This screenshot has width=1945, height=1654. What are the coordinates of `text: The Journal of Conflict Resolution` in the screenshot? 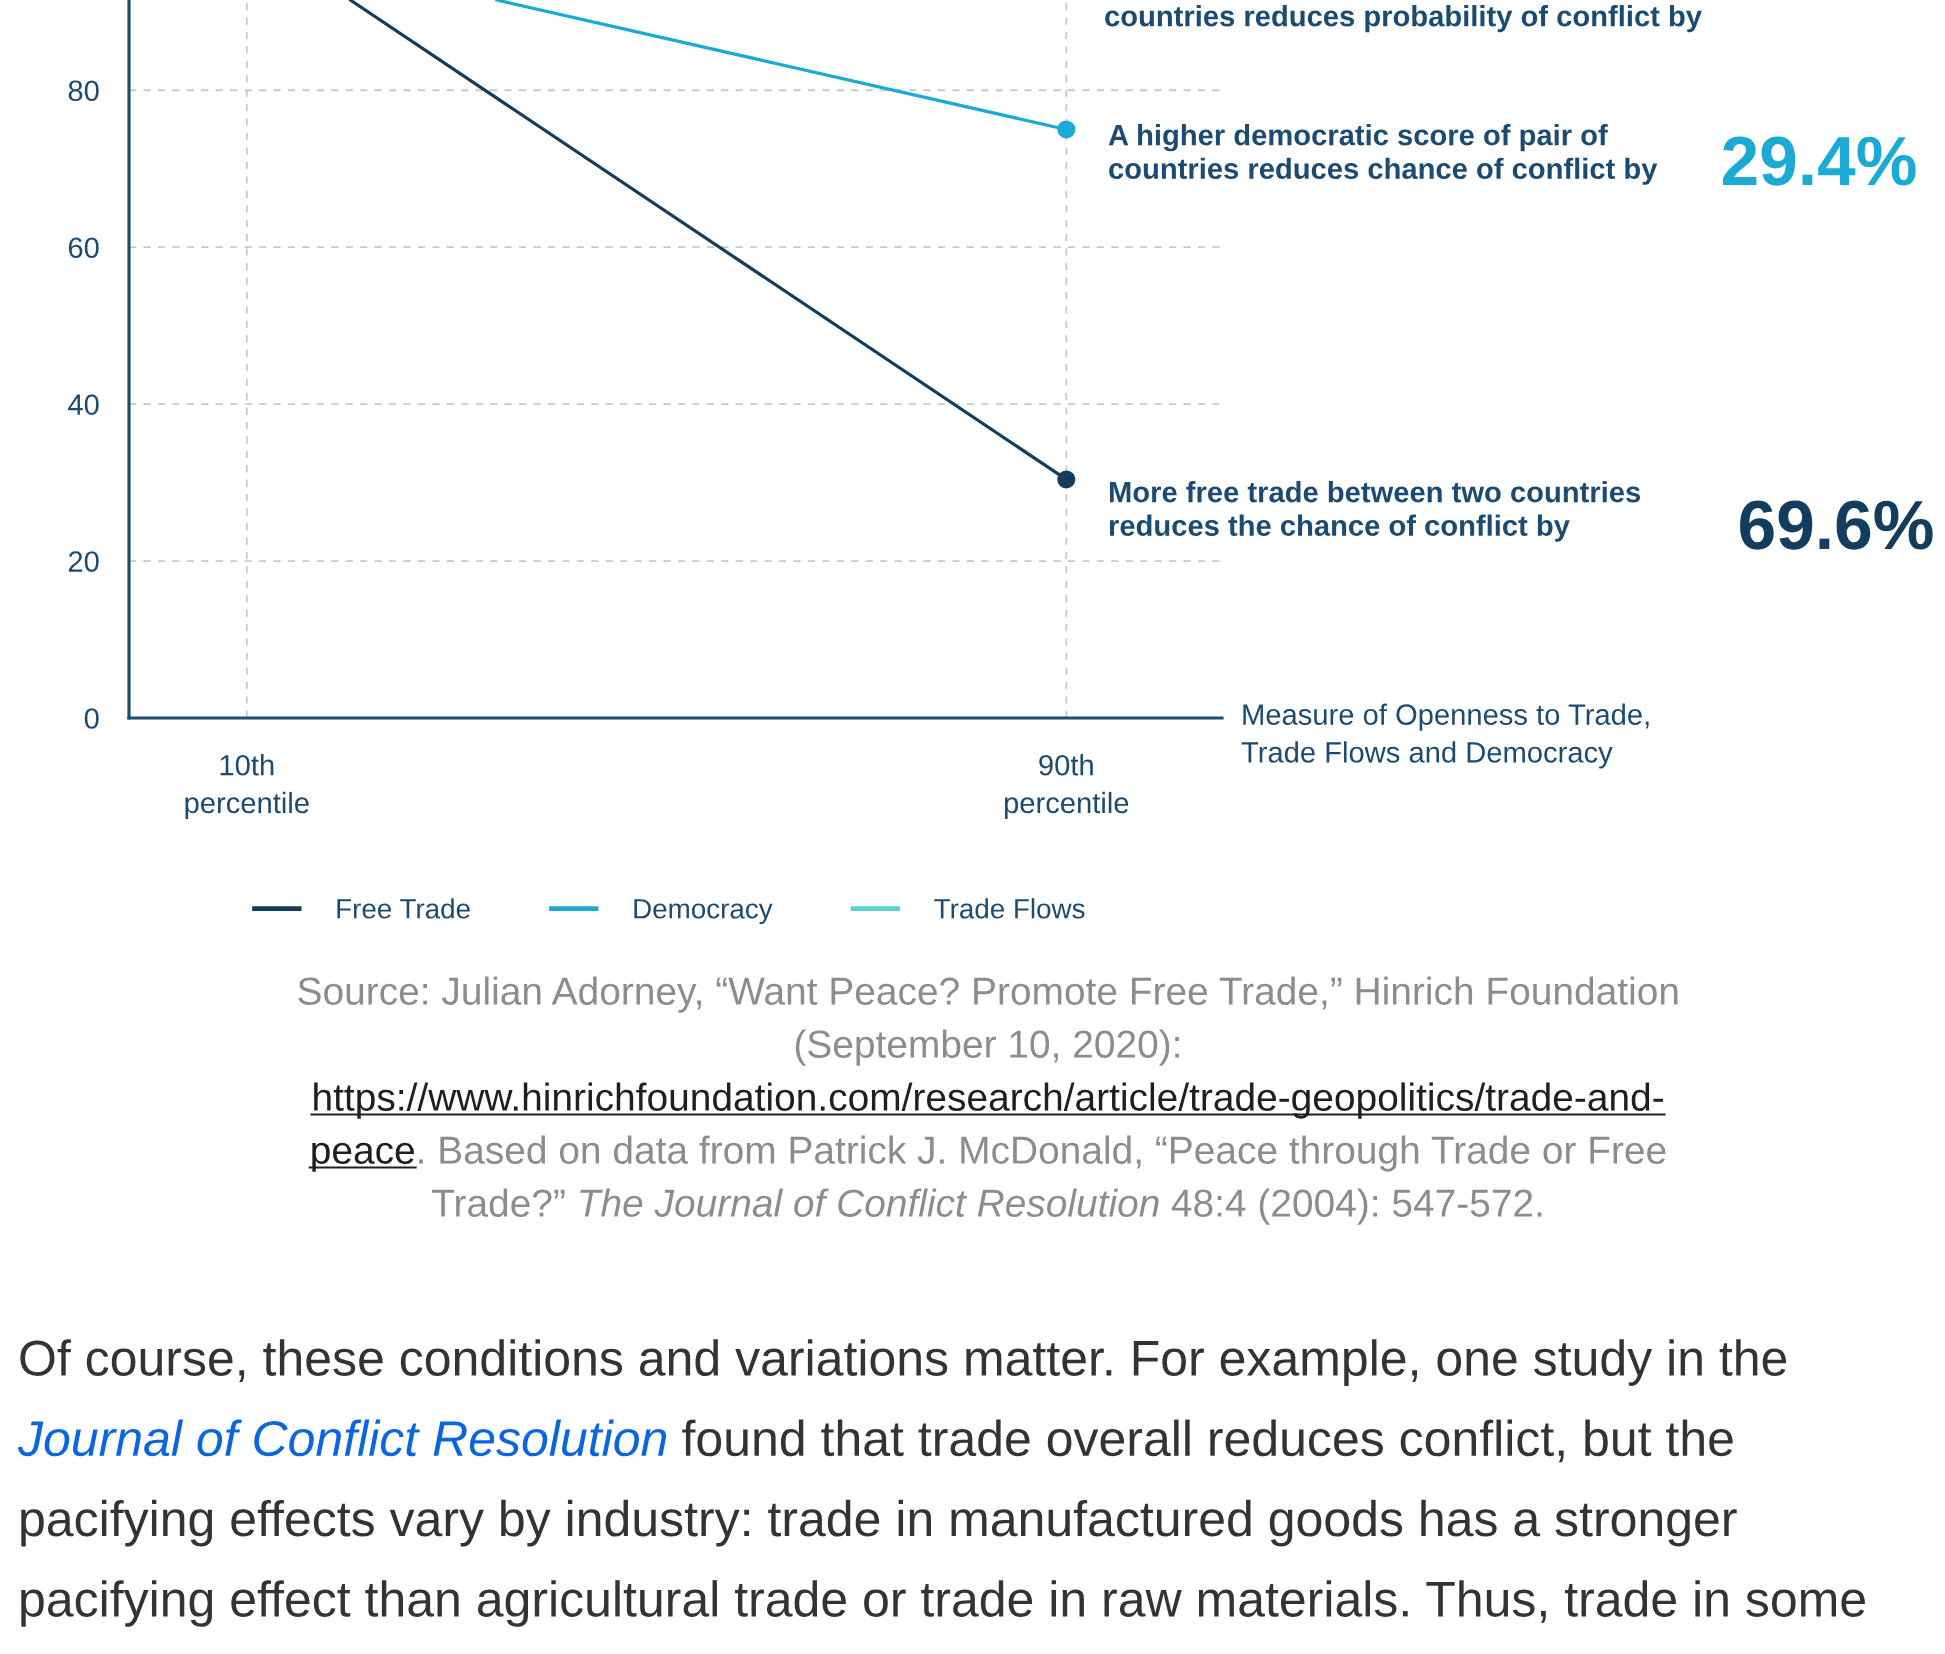 It's located at (869, 1202).